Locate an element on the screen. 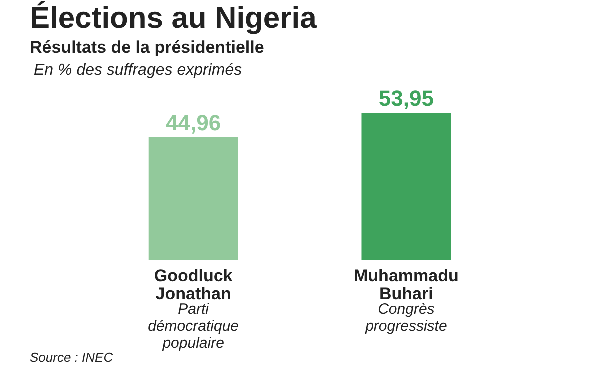 The image size is (600, 372). text: En % des suffrages exprimés is located at coordinates (138, 71).